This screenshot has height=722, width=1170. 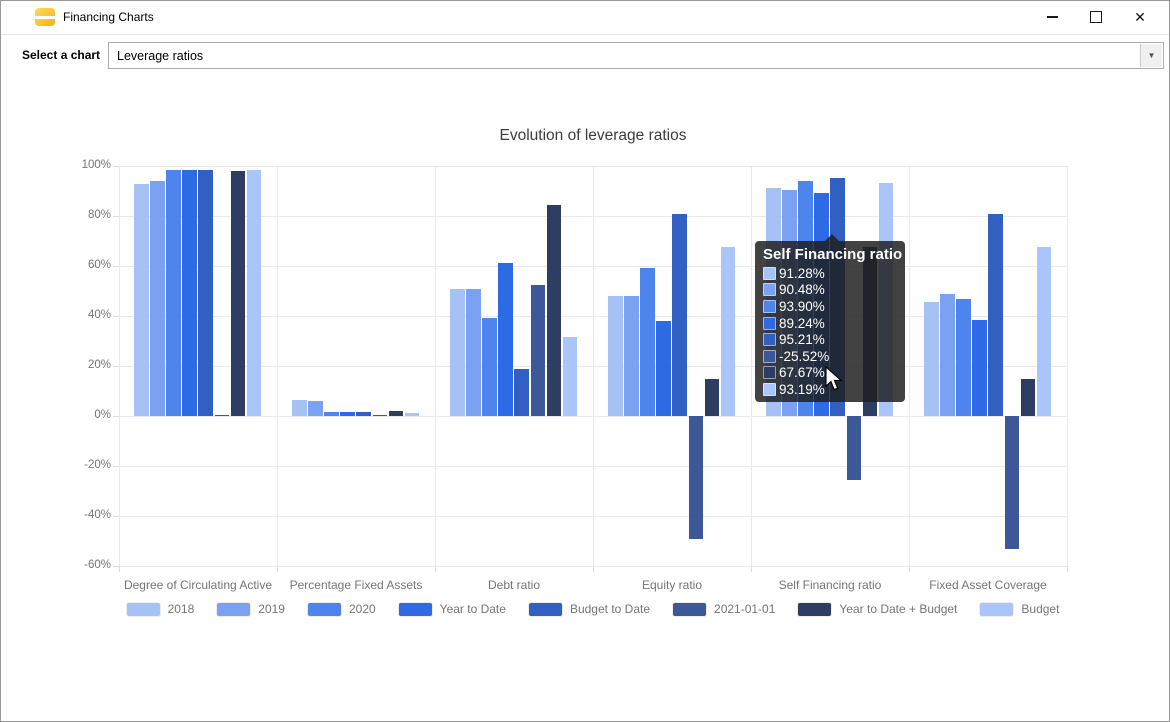 I want to click on x-axis-label: Degree of Circulating Active, so click(x=198, y=585).